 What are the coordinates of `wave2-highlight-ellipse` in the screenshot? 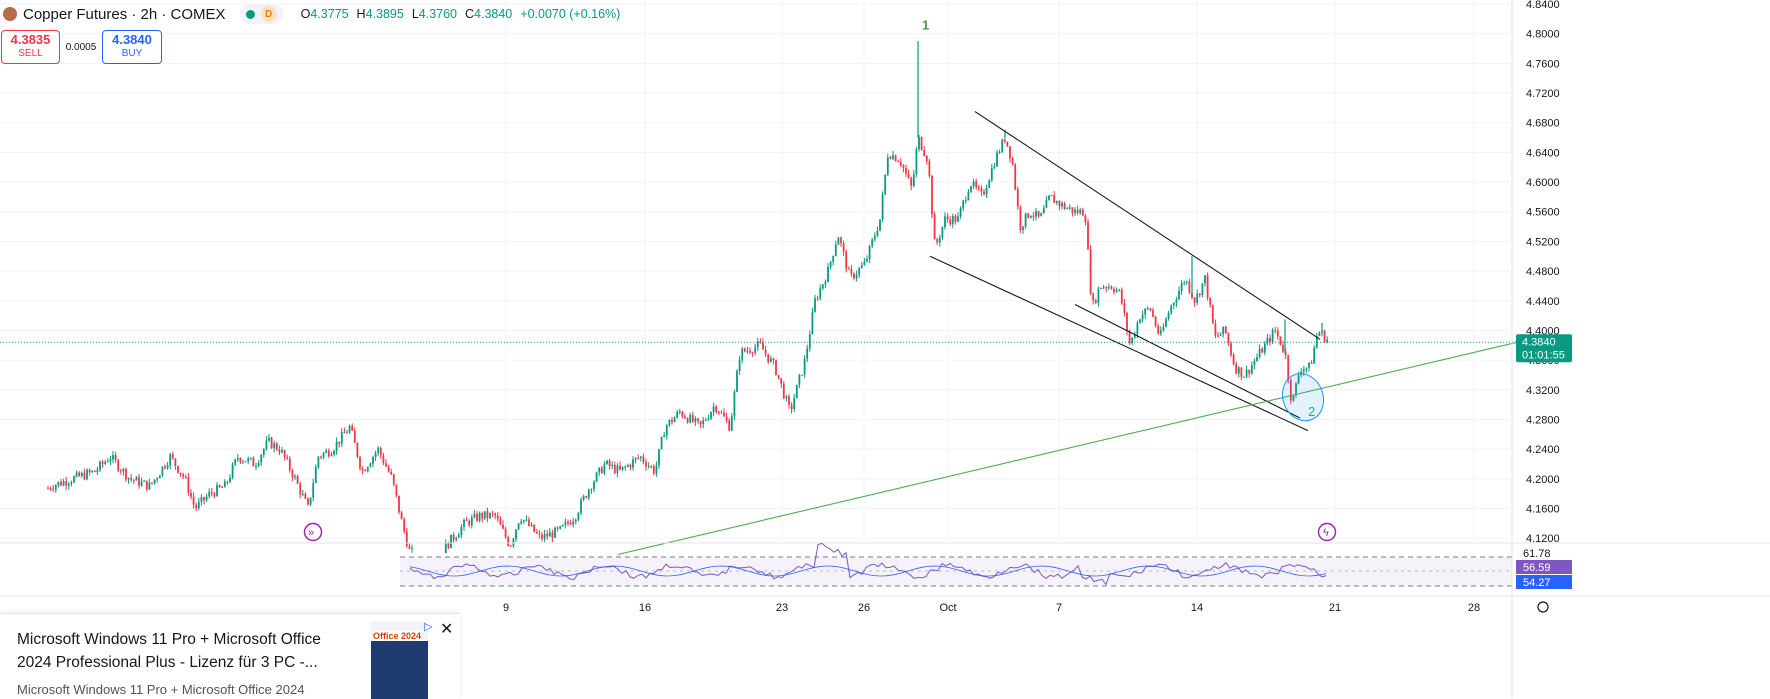 It's located at (1303, 397).